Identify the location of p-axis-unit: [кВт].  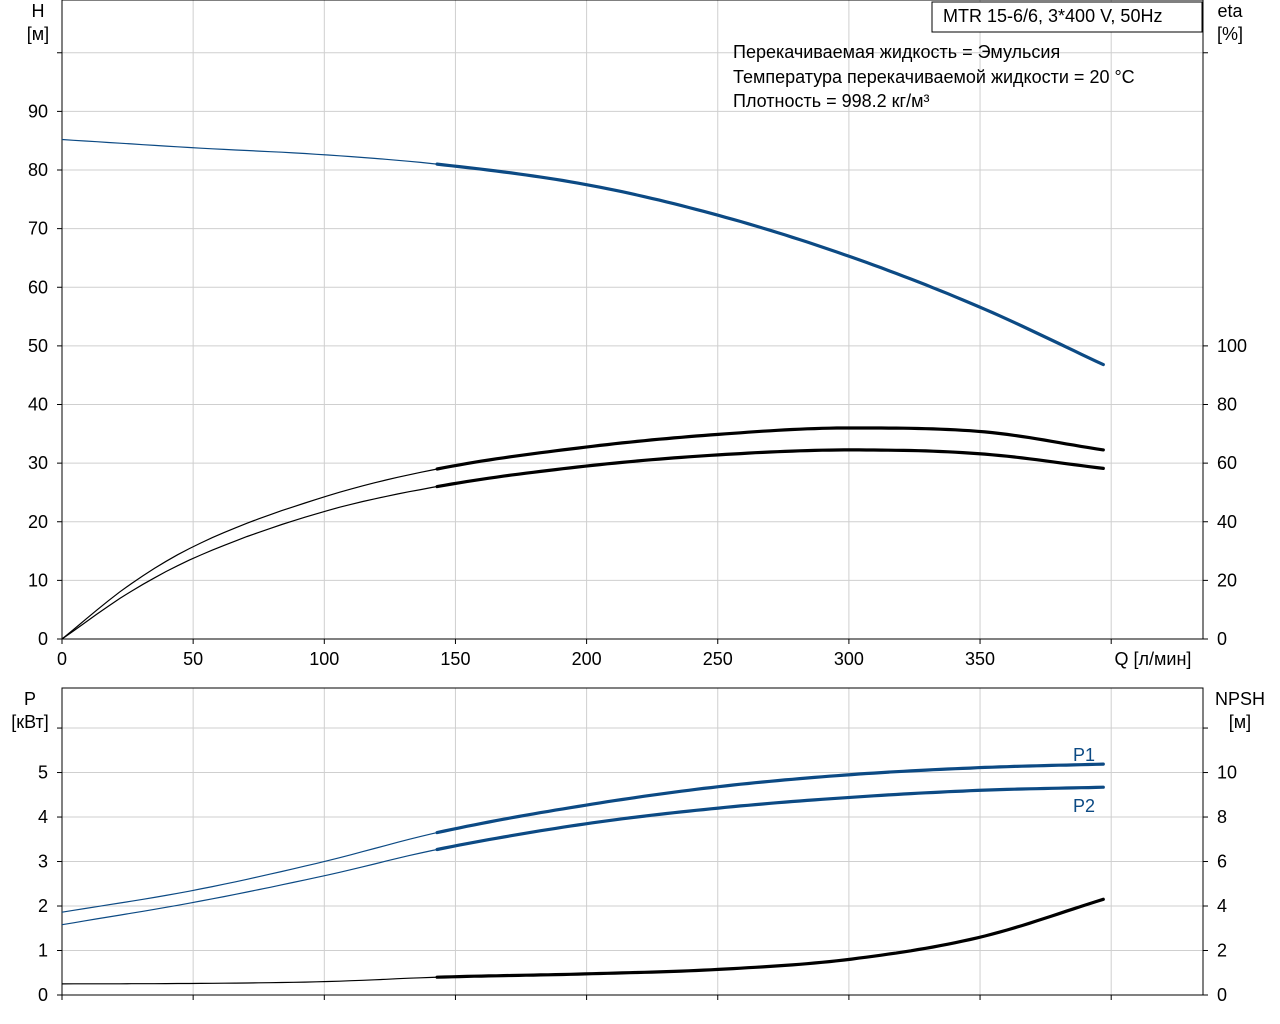
(30, 722).